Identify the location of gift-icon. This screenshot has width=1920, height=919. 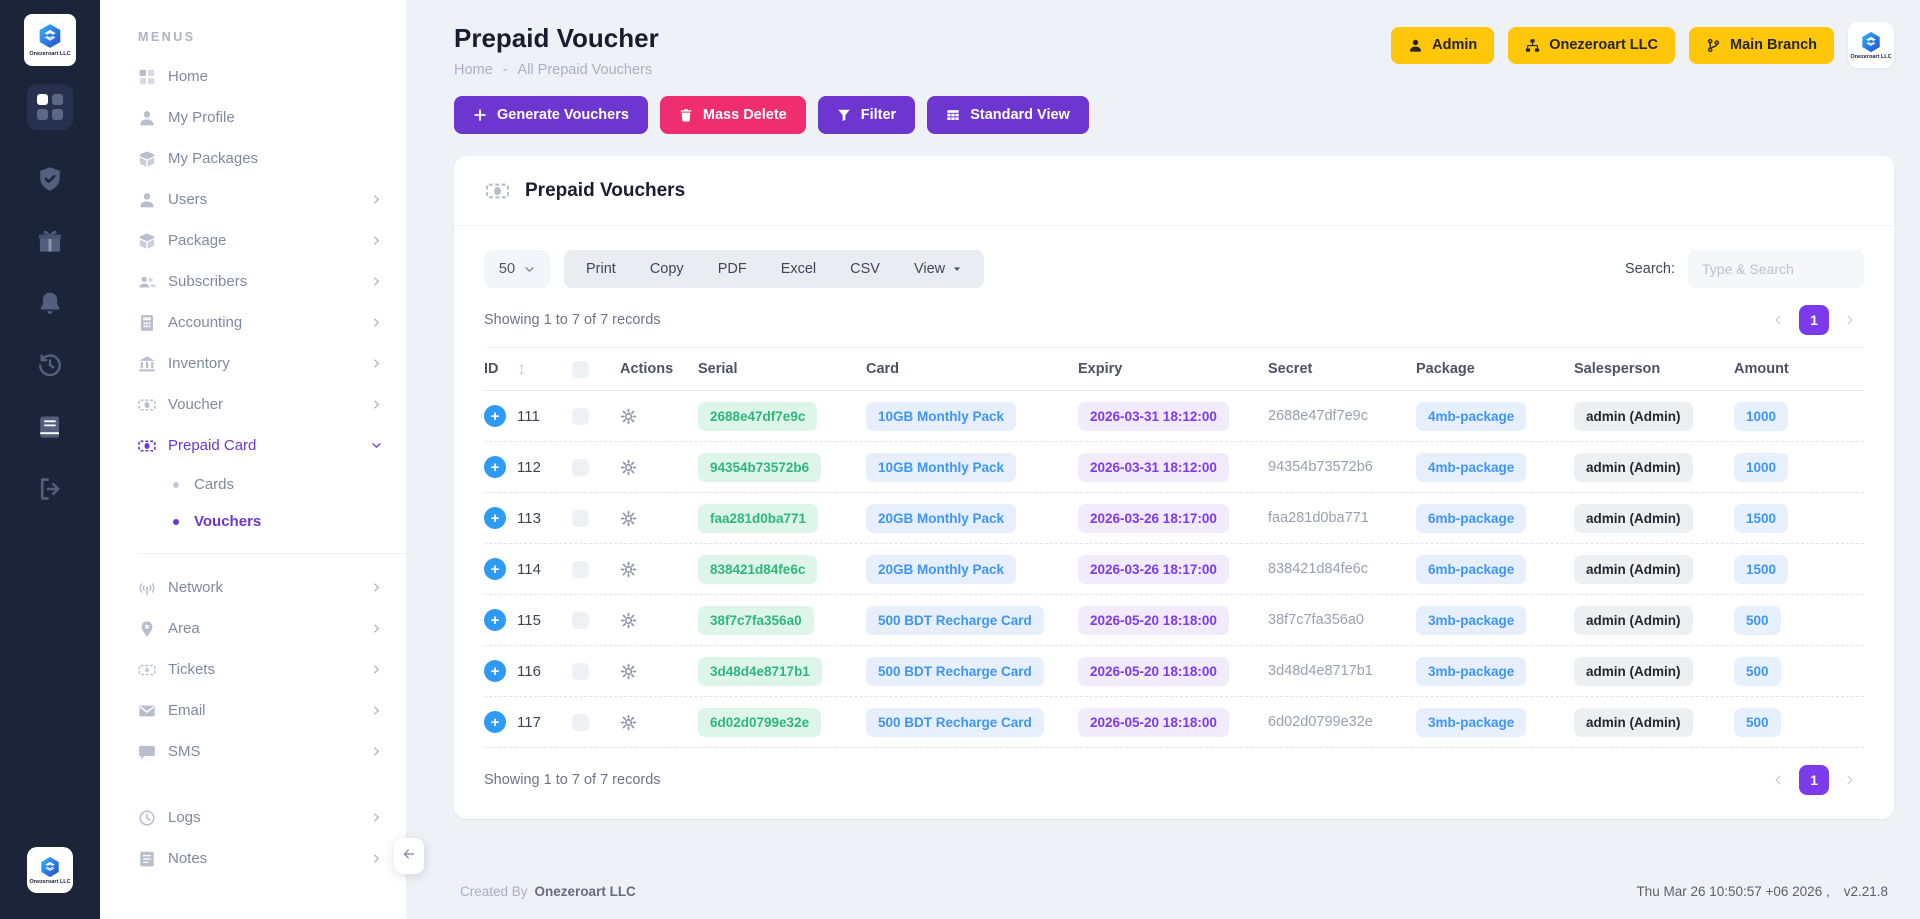
(50, 241).